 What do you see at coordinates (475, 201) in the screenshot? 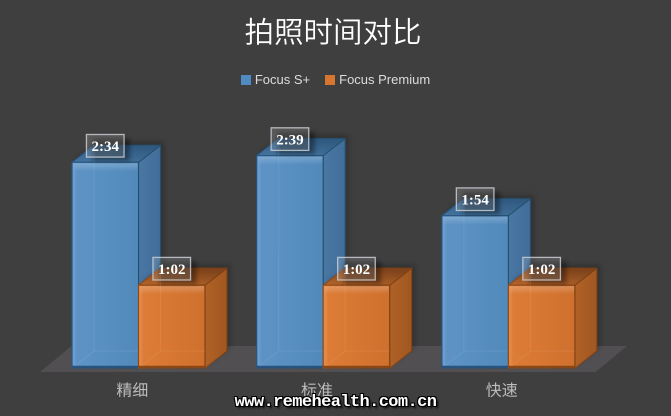
I see `svg-text: 1:54` at bounding box center [475, 201].